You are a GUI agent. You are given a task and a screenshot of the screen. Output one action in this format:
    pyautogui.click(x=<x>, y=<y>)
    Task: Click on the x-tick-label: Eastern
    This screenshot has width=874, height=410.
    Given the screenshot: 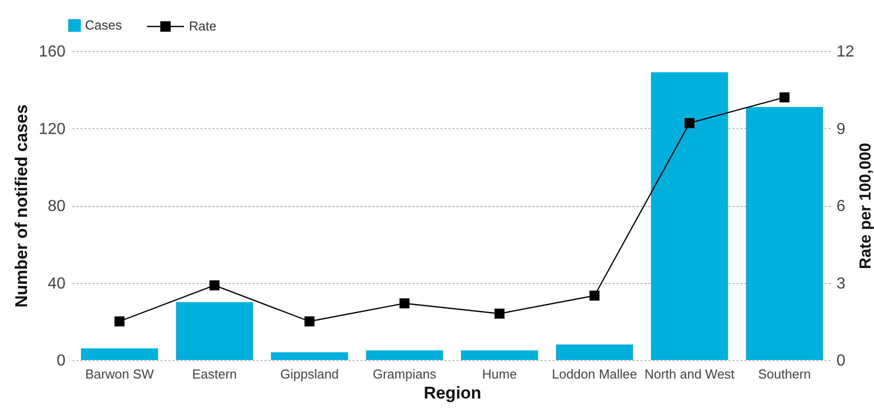 What is the action you would take?
    pyautogui.click(x=214, y=374)
    